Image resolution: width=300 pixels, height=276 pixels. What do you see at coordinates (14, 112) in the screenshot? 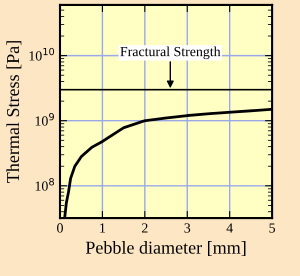
I see `y-axis-title: Thermal Stress [Pa]` at bounding box center [14, 112].